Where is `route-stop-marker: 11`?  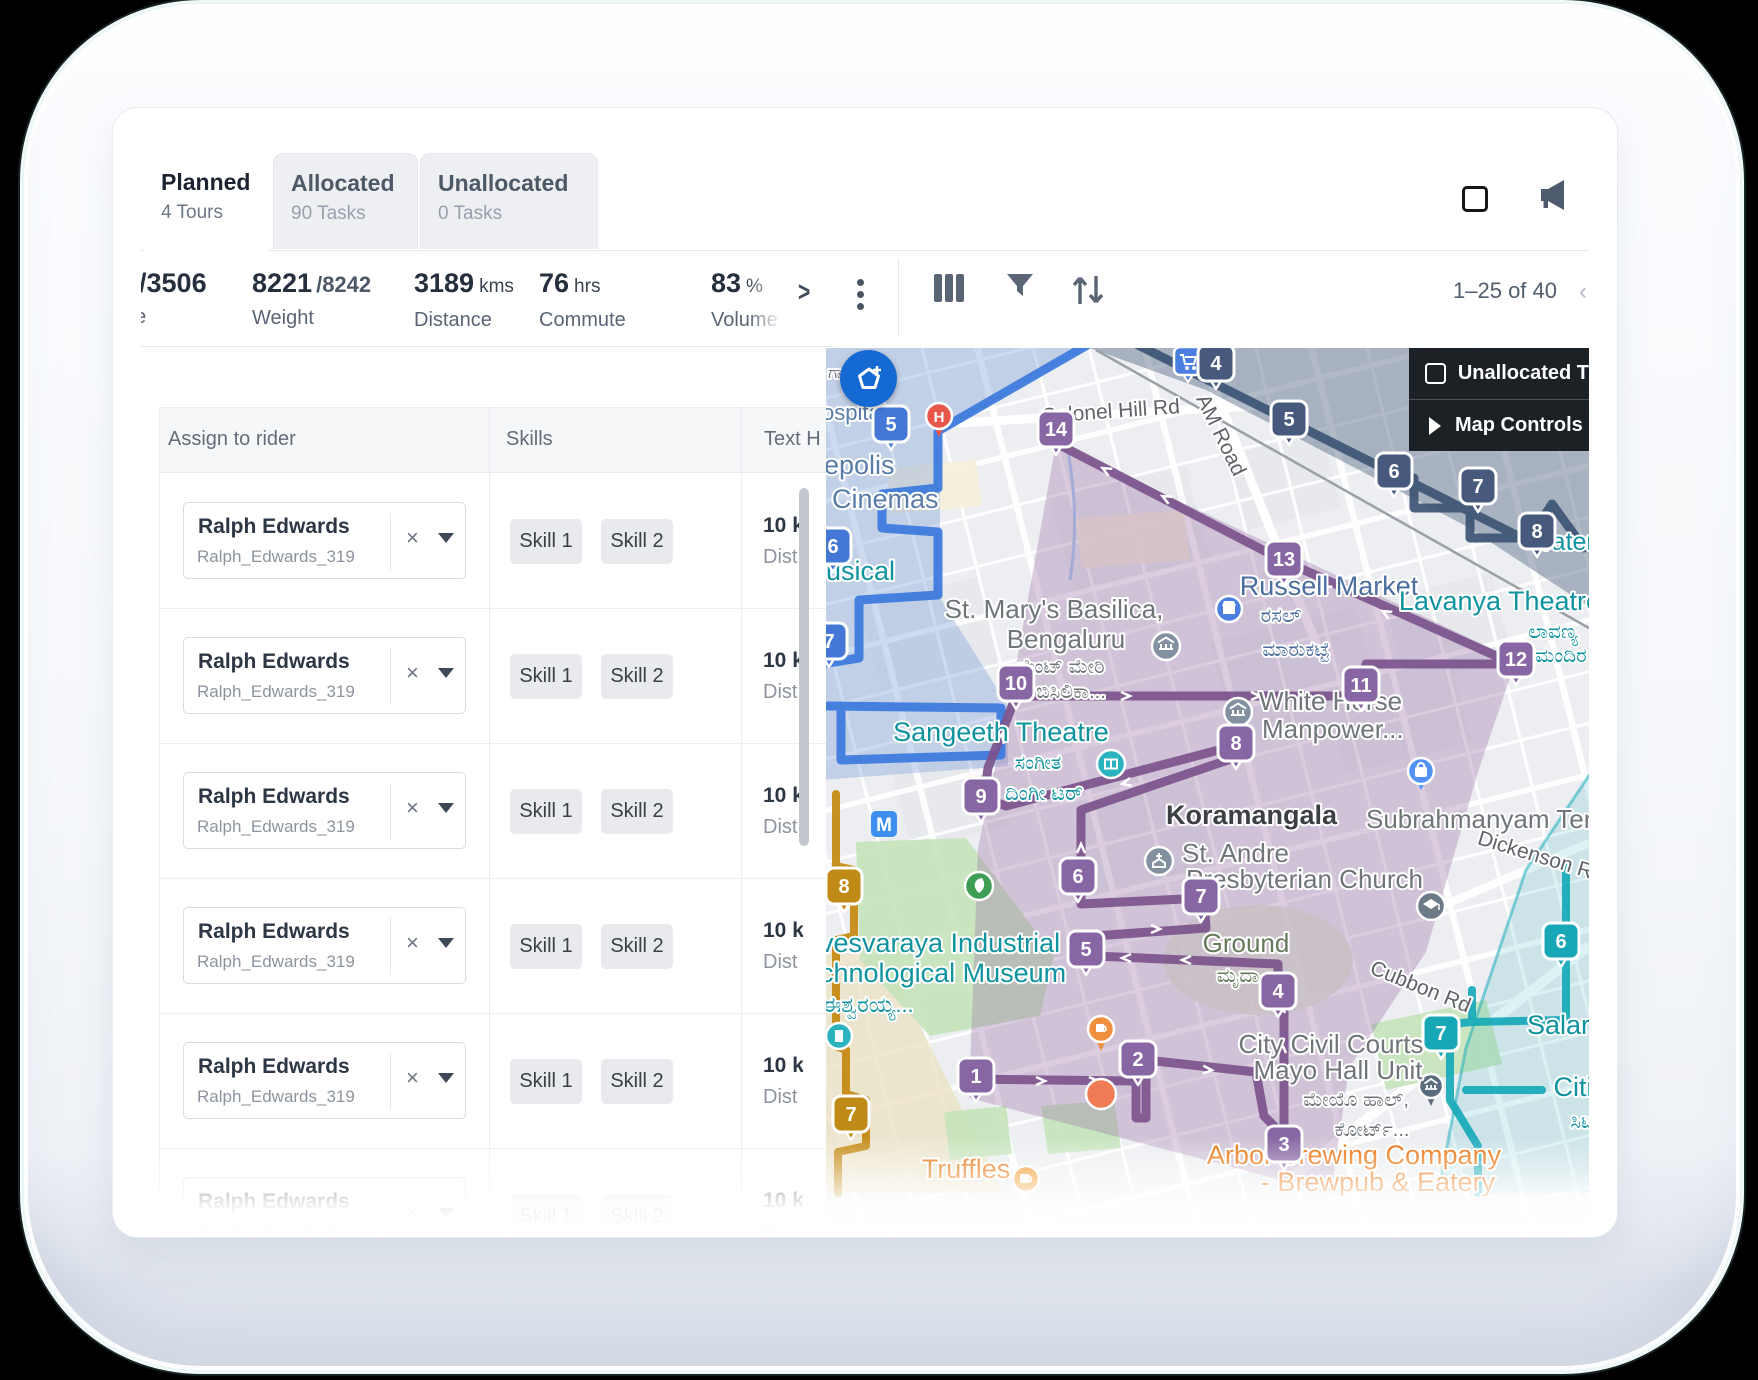
route-stop-marker: 11 is located at coordinates (1361, 689).